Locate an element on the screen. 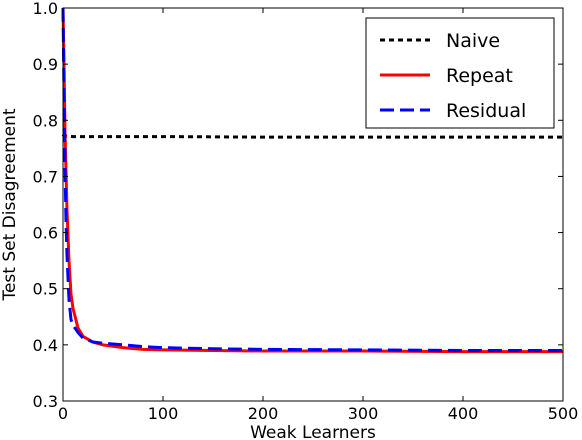  y-tick-label: 0.5 is located at coordinates (45, 289).